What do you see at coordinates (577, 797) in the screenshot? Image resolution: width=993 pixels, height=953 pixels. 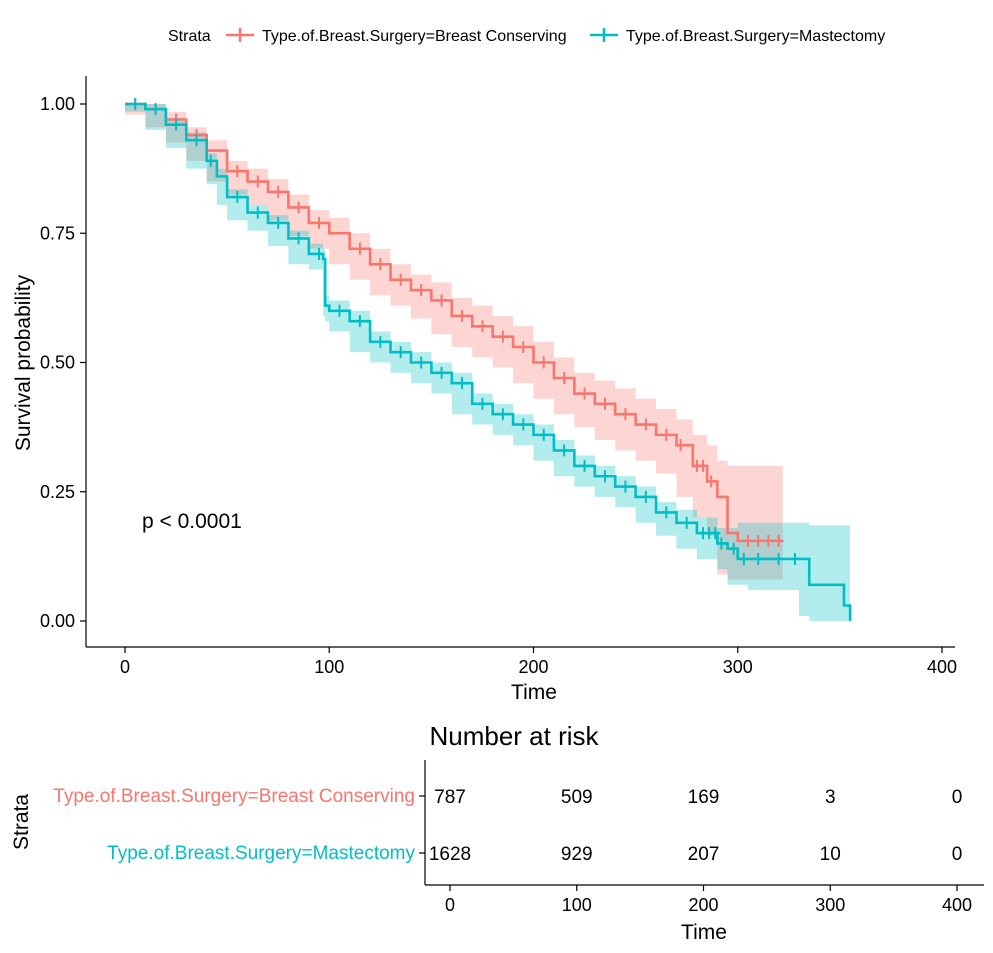 I see `risk-count-cell: 509` at bounding box center [577, 797].